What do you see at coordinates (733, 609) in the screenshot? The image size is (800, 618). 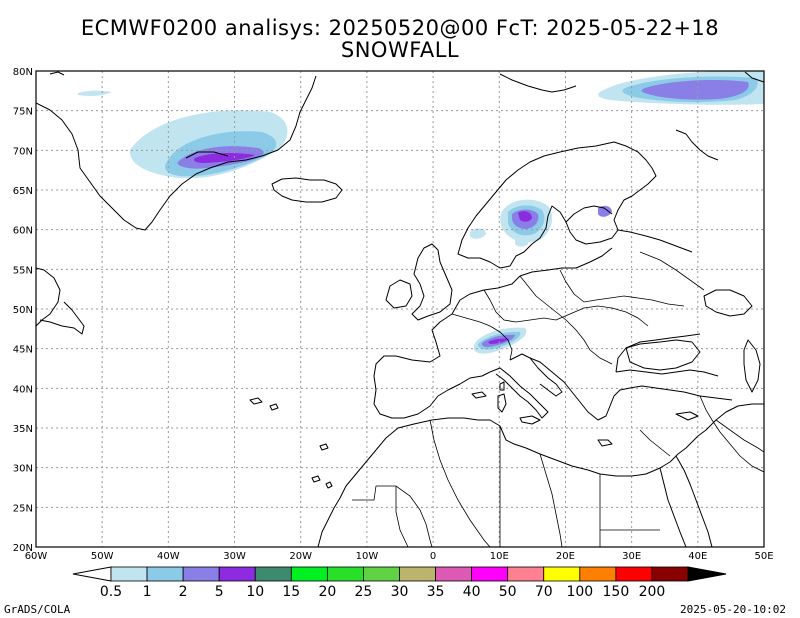 I see `footer-timestamp: 2025-05-20-10:02` at bounding box center [733, 609].